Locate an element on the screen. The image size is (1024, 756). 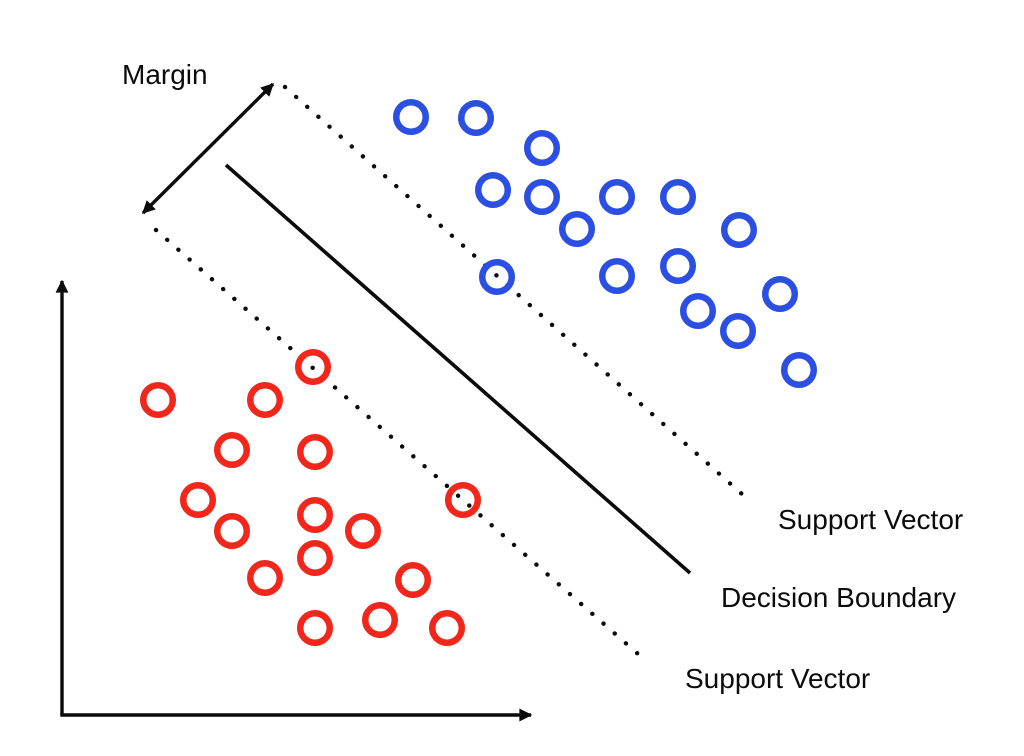
support-vector-lower-label: Support Vector is located at coordinates (777, 678).